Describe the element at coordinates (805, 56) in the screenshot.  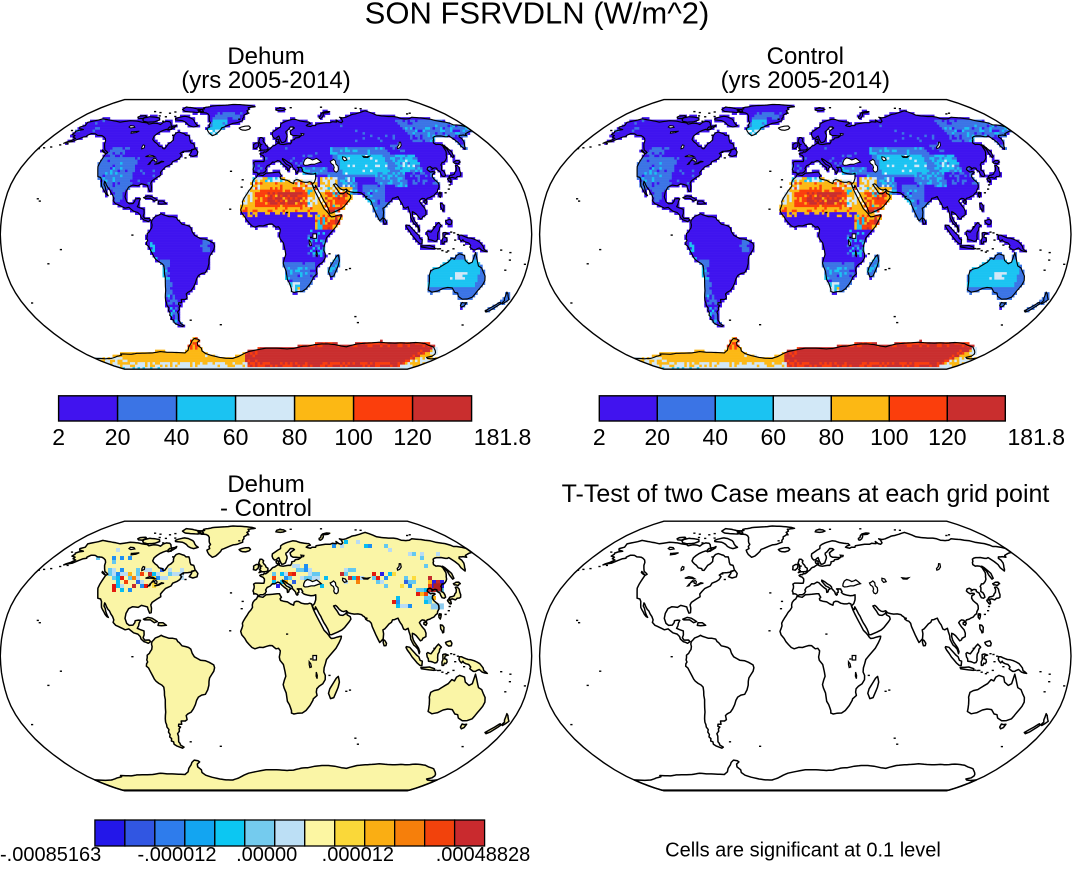
I see `svg-text: Control` at that location.